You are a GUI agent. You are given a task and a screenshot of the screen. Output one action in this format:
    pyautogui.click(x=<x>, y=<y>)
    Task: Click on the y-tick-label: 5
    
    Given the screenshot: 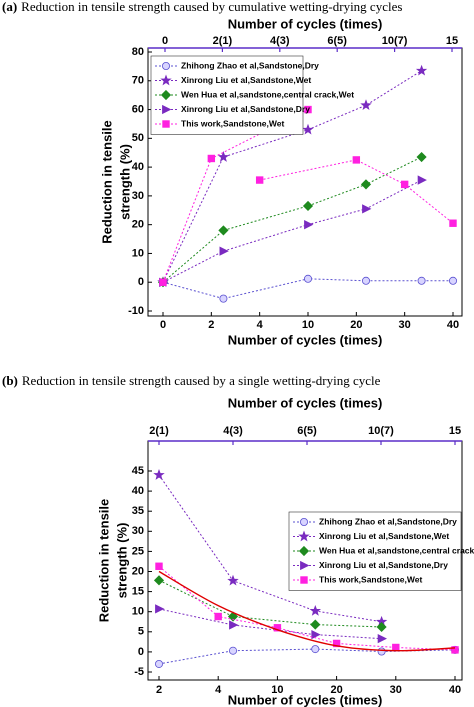 What is the action you would take?
    pyautogui.click(x=141, y=632)
    